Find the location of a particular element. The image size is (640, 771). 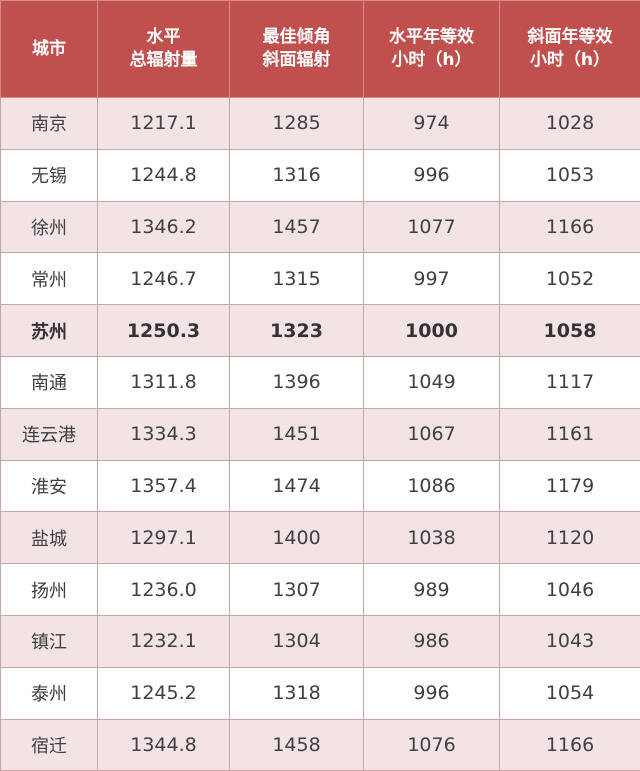

value-cell: 1311.8 is located at coordinates (163, 382).